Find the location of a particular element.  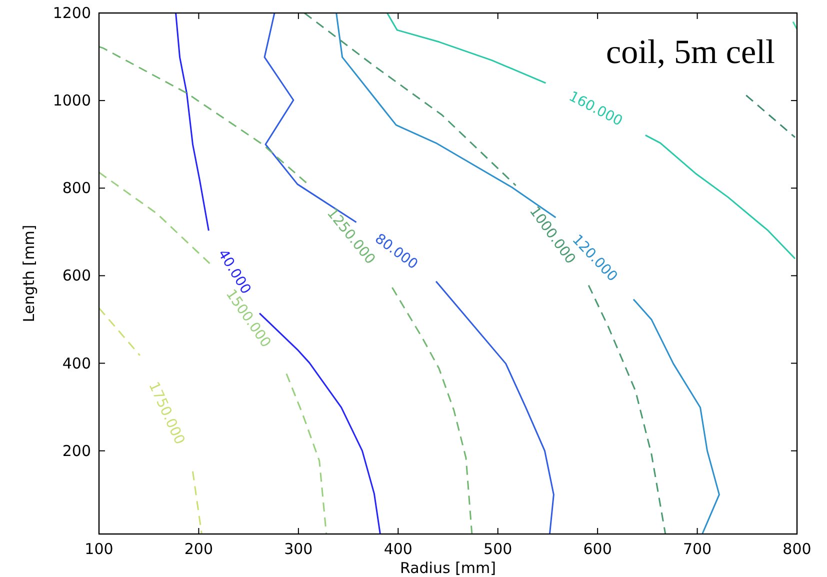

x-tick-label: 500 is located at coordinates (498, 549).